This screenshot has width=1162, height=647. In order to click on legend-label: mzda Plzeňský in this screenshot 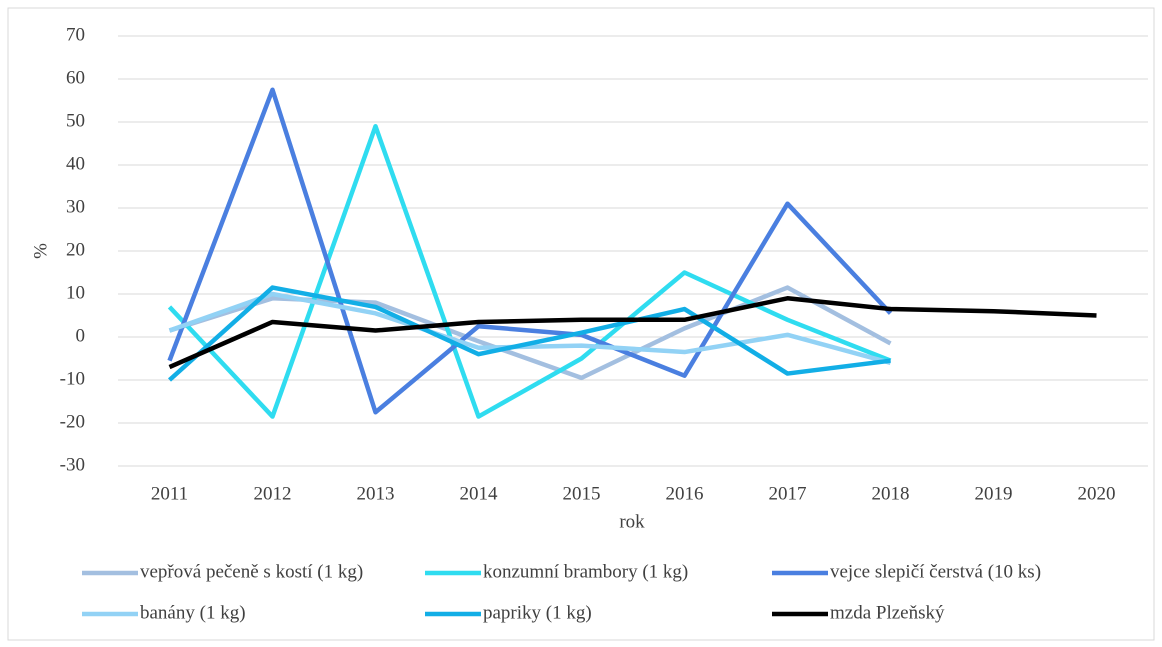, I will do `click(887, 612)`.